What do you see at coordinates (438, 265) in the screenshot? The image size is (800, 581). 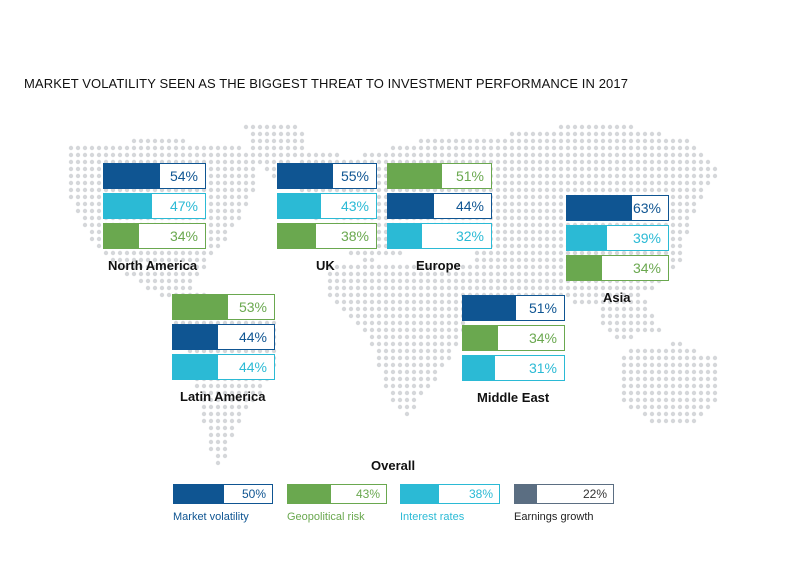 I see `region-label-europe: Europe` at bounding box center [438, 265].